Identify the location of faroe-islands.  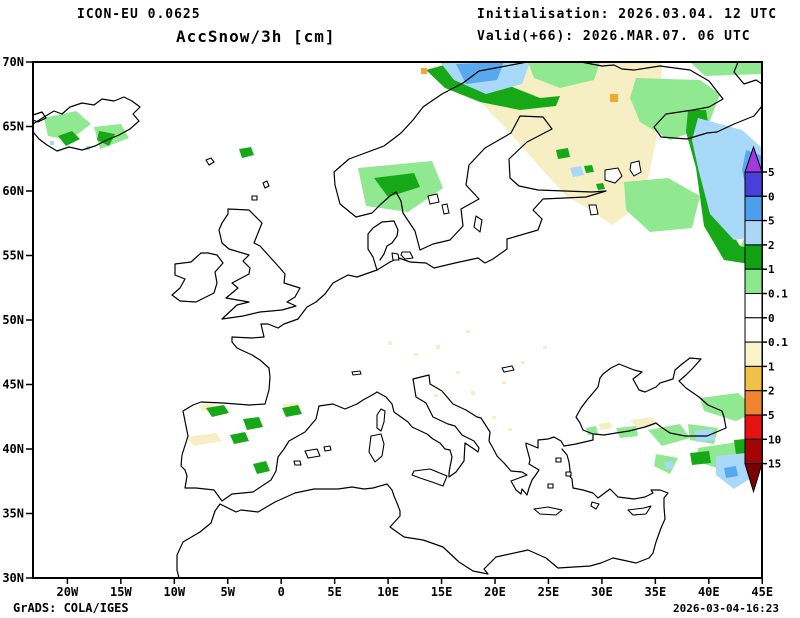
(210, 161).